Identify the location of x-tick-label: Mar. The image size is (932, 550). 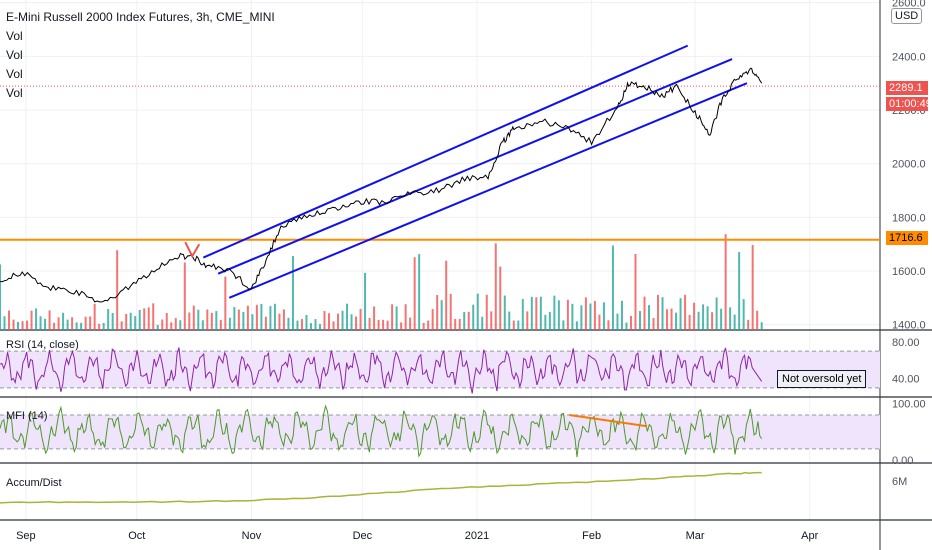
(695, 536).